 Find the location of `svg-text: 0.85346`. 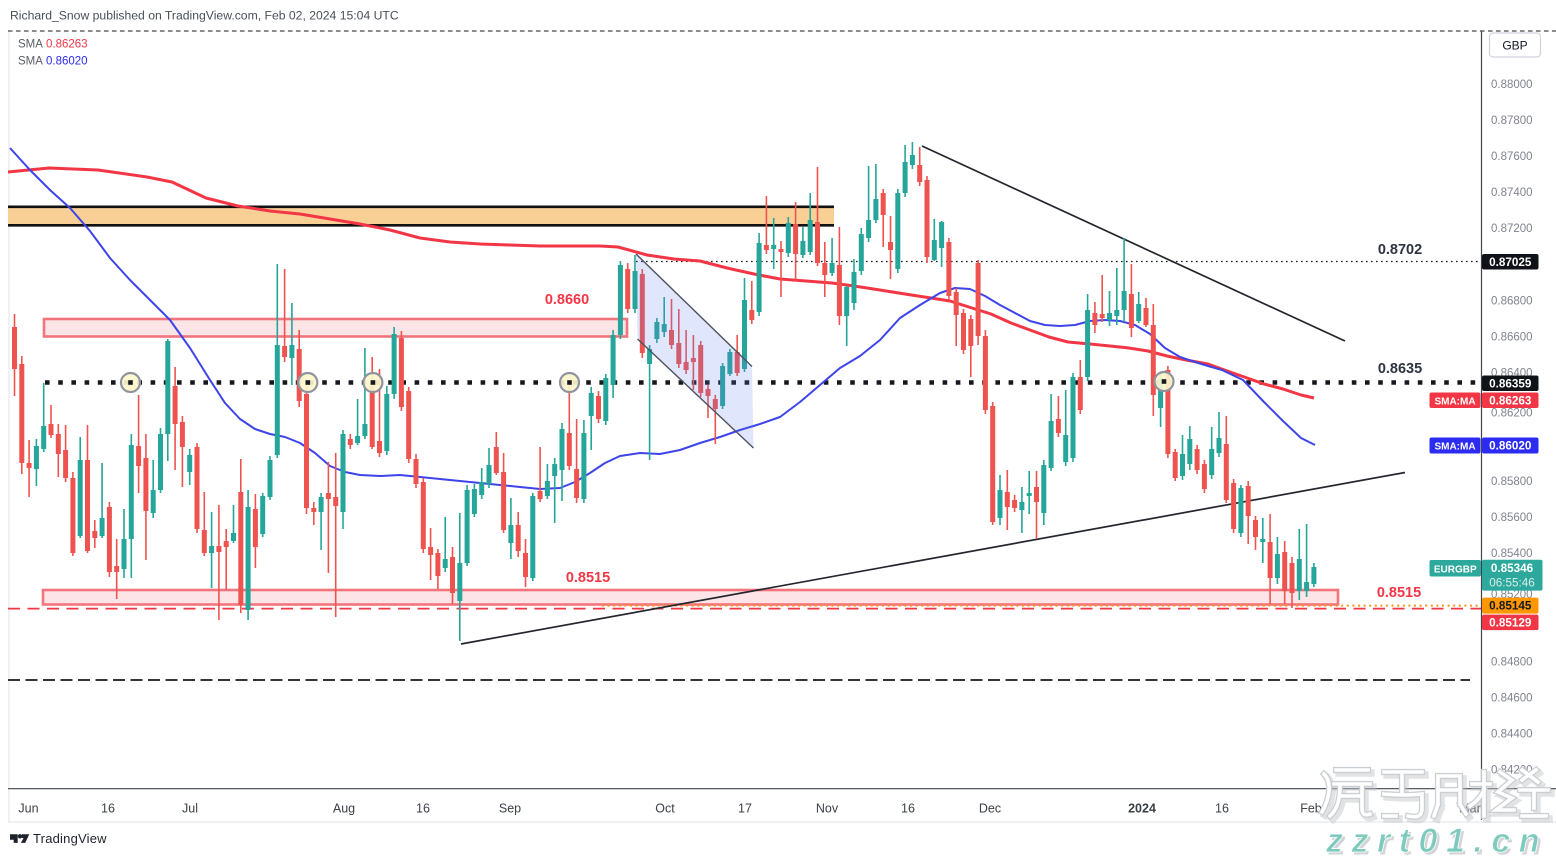

svg-text: 0.85346 is located at coordinates (1512, 568).